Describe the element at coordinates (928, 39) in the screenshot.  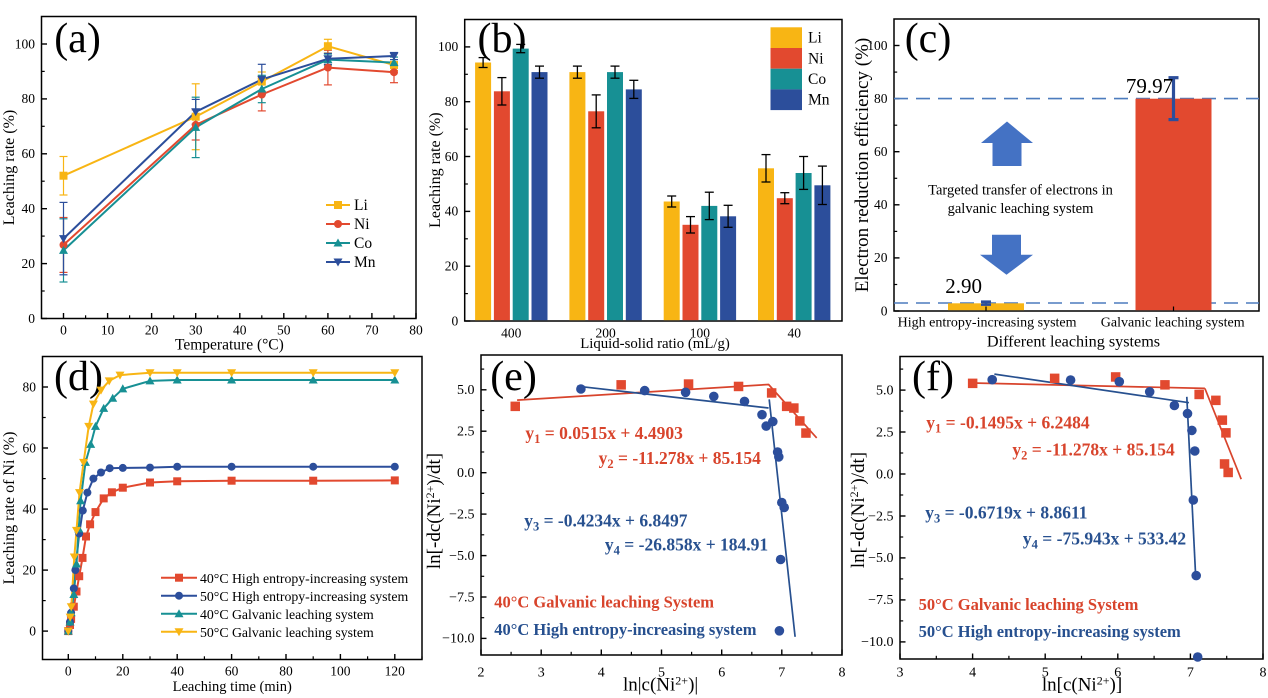
I see `svg-text: (c)` at that location.